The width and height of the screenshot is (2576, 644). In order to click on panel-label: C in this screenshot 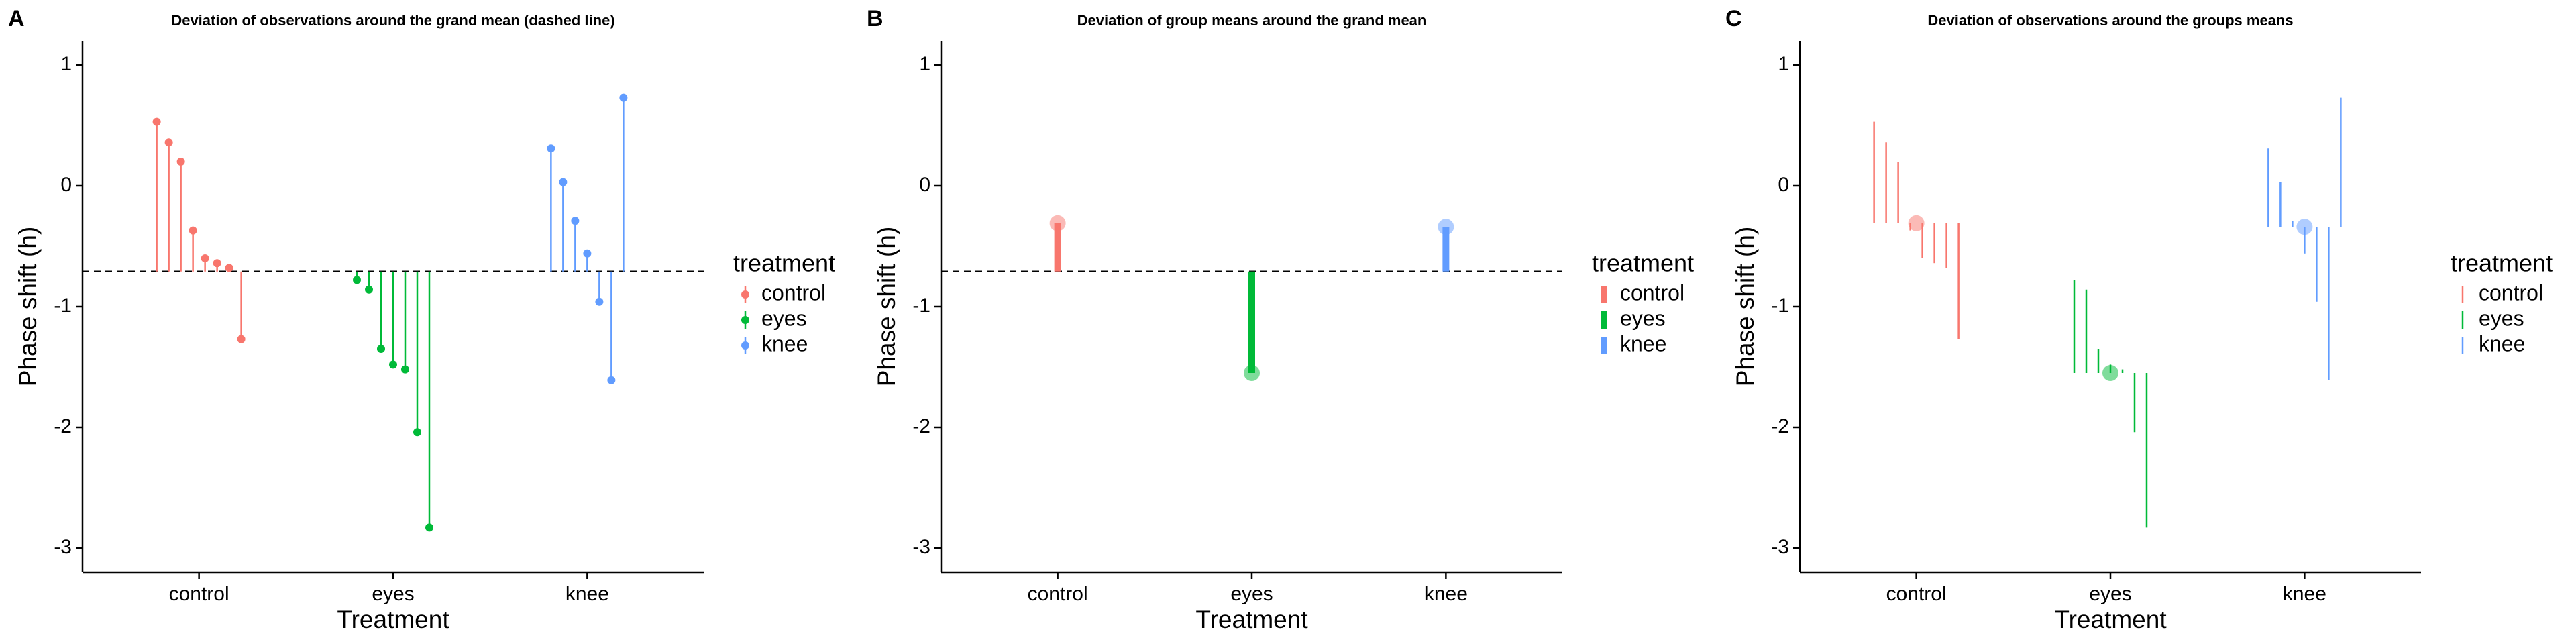, I will do `click(1733, 19)`.